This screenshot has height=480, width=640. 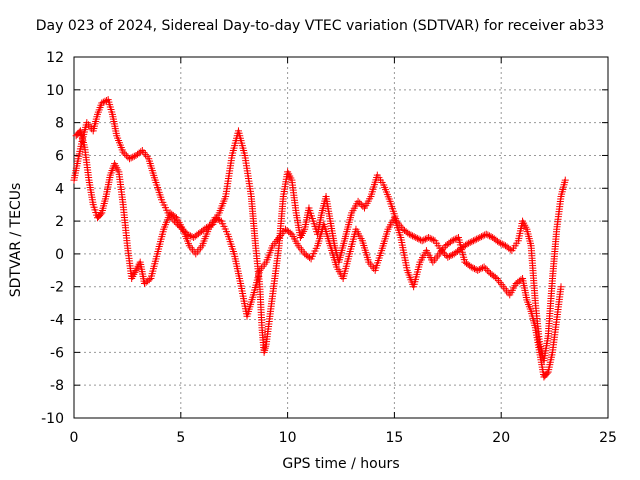 What do you see at coordinates (180, 438) in the screenshot?
I see `x-tick-label: 5` at bounding box center [180, 438].